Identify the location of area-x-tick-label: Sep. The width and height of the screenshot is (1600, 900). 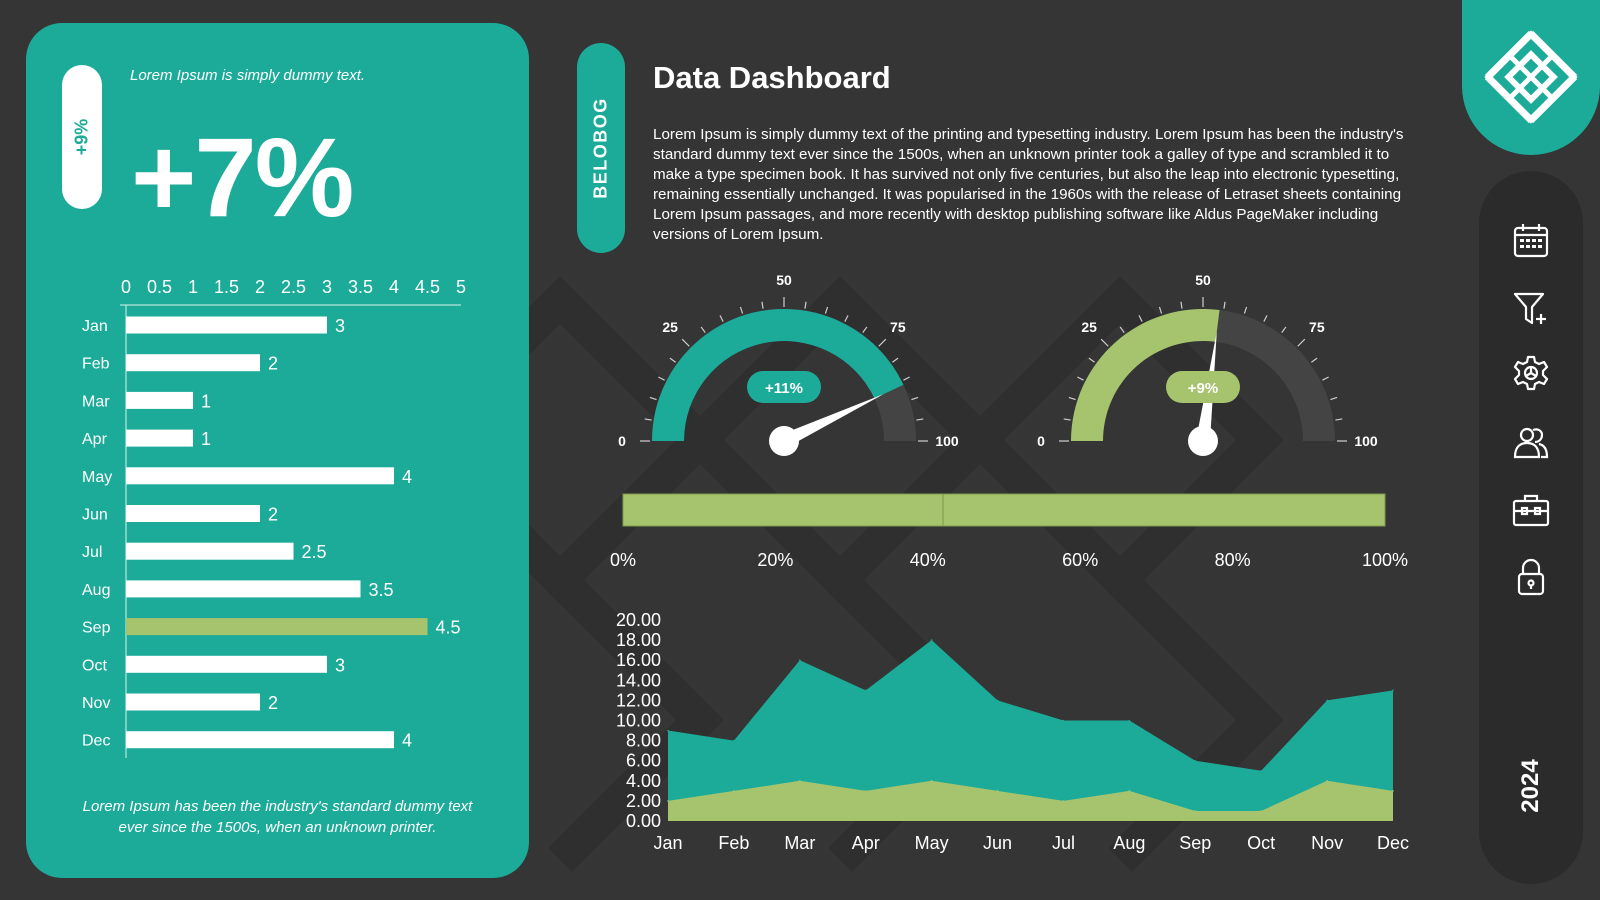
(1195, 843).